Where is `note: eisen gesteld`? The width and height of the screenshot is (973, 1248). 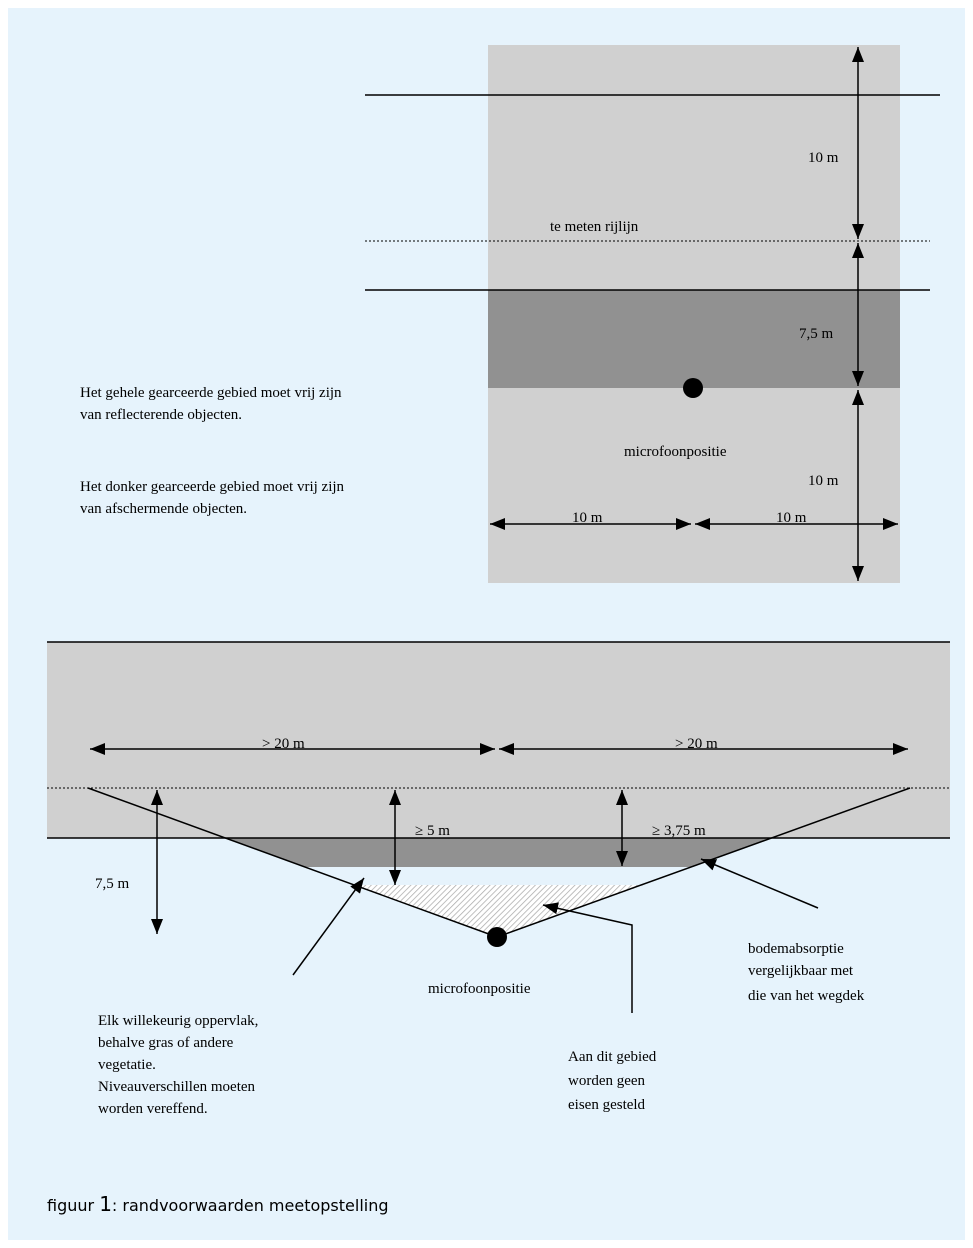
note: eisen gesteld is located at coordinates (607, 1105).